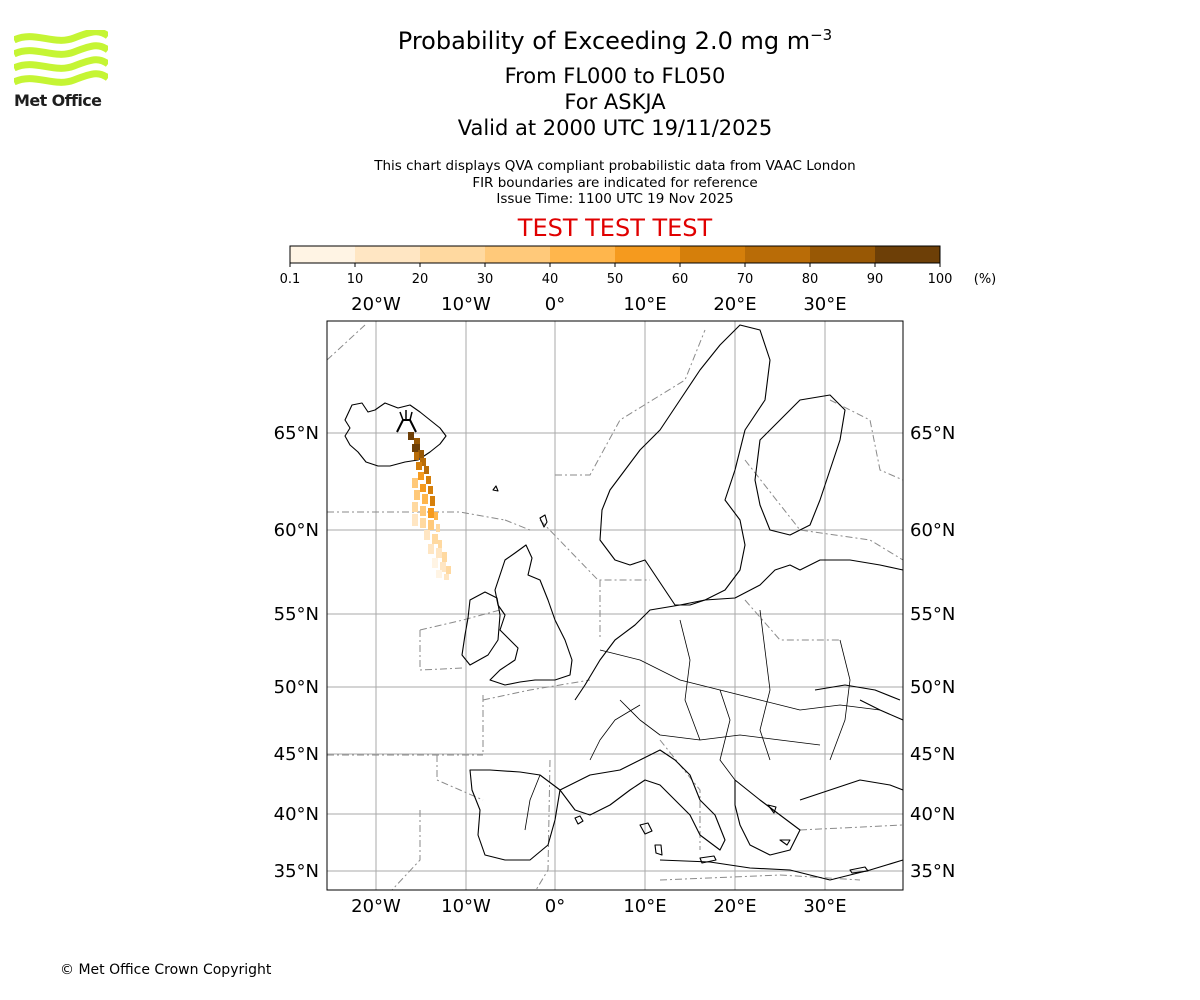 This screenshot has width=1200, height=1000. Describe the element at coordinates (485, 279) in the screenshot. I see `colorbar-tick-label: 30` at that location.